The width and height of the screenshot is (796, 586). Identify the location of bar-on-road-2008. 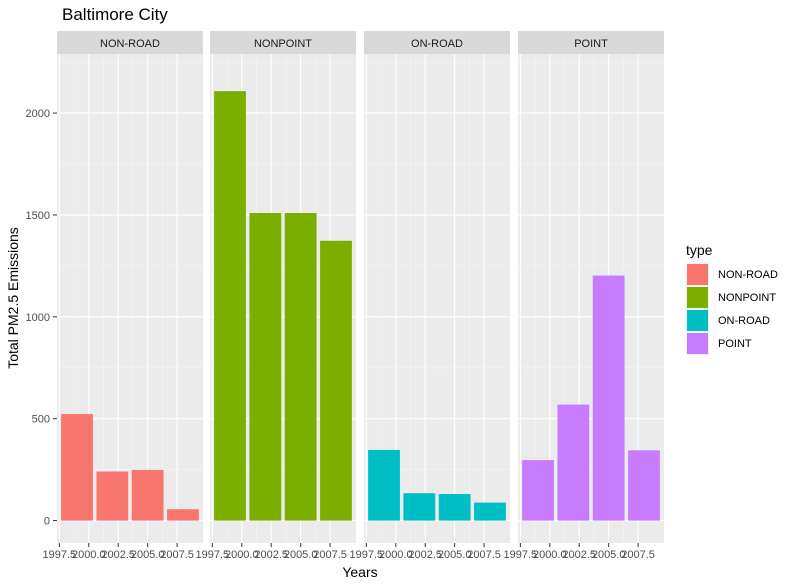
(490, 511).